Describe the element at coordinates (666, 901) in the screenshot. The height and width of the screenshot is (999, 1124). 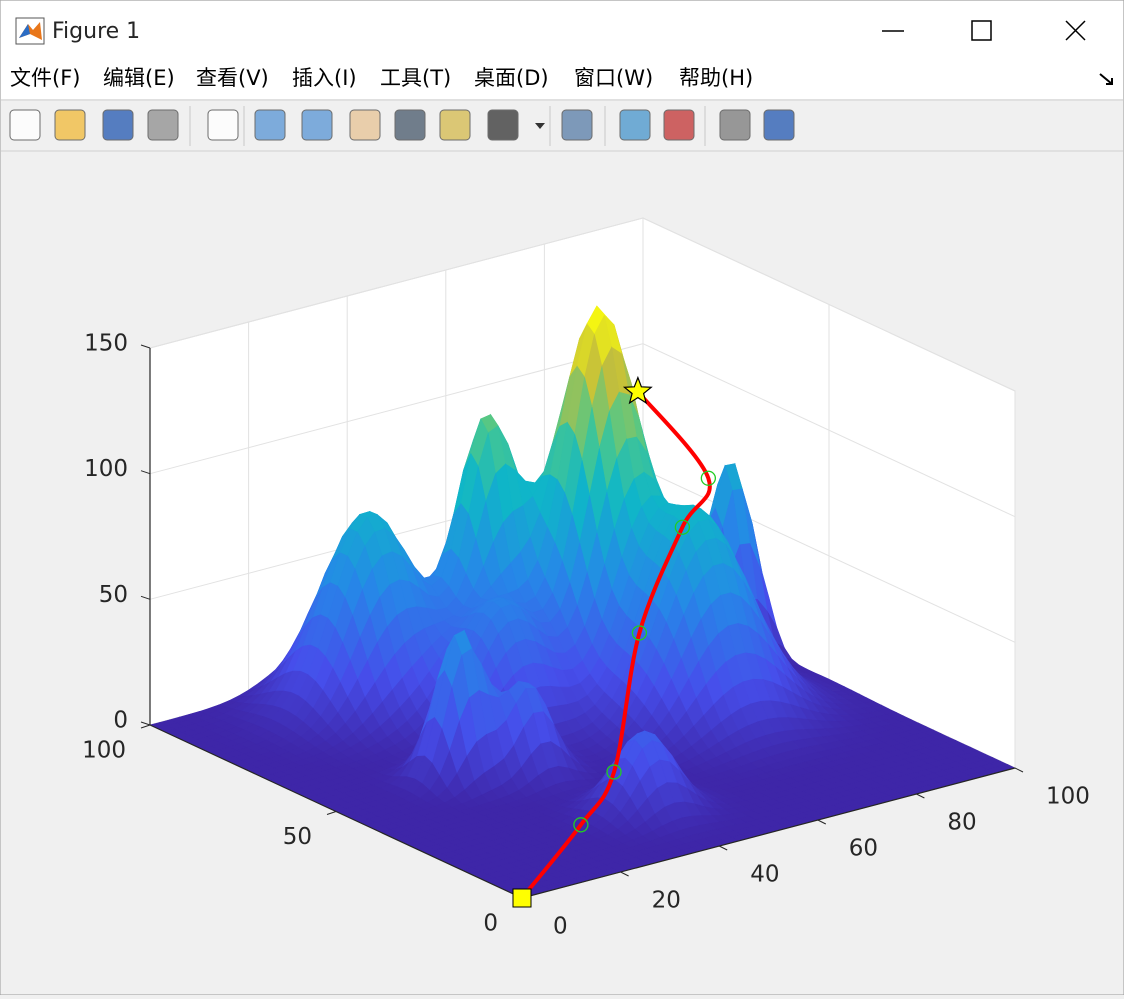
I see `x-tick-label: 20` at that location.